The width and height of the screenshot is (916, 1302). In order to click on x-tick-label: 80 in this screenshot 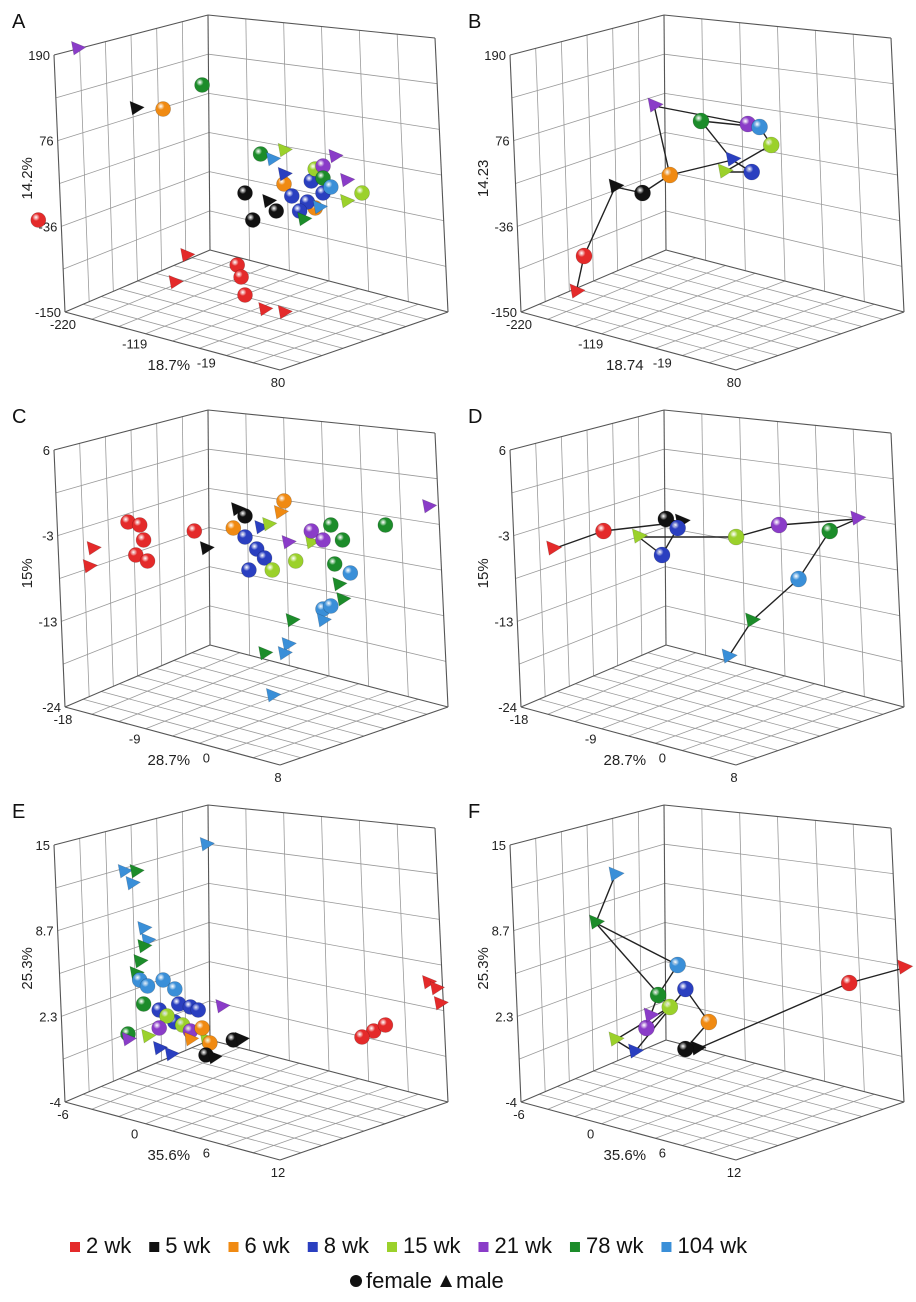, I will do `click(734, 382)`.